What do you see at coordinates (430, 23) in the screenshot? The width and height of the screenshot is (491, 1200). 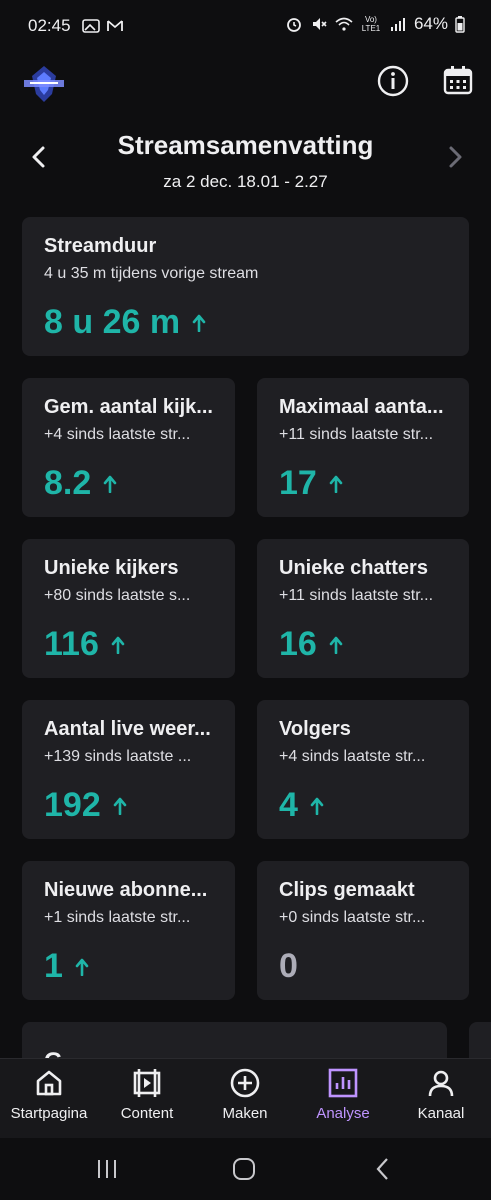 I see `battery-percentage: 64%` at bounding box center [430, 23].